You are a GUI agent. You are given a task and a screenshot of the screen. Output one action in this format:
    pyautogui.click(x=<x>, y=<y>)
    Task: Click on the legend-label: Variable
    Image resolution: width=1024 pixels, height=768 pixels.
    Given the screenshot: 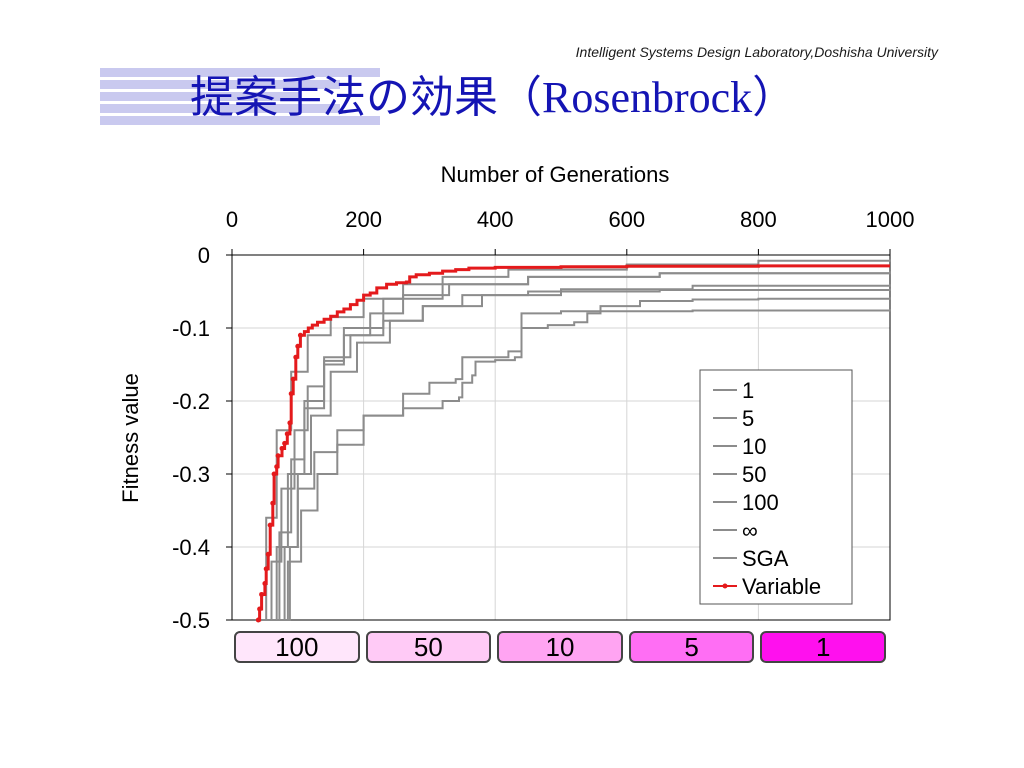 What is the action you would take?
    pyautogui.click(x=781, y=586)
    